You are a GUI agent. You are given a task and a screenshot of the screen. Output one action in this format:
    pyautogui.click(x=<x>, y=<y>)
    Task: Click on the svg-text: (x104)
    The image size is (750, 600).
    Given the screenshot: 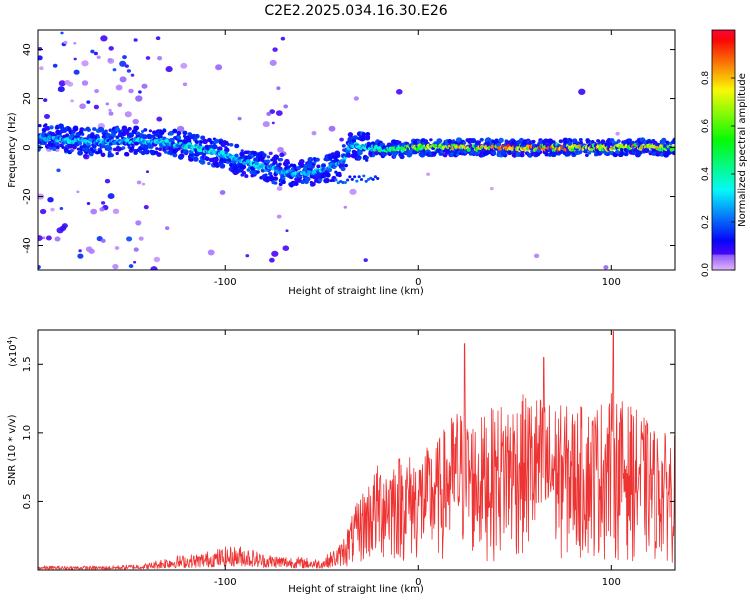 What is the action you would take?
    pyautogui.click(x=12, y=351)
    